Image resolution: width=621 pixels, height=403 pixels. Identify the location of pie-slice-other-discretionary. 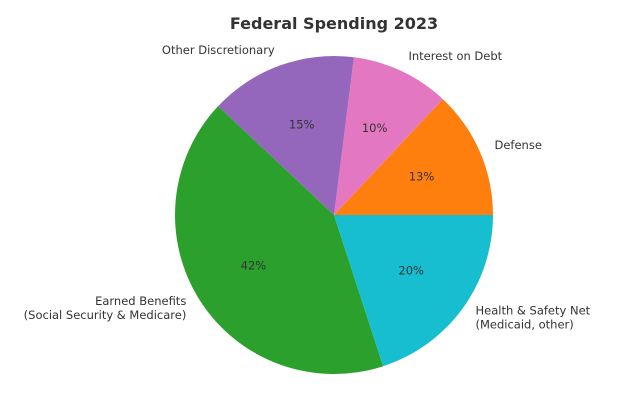
(286, 135).